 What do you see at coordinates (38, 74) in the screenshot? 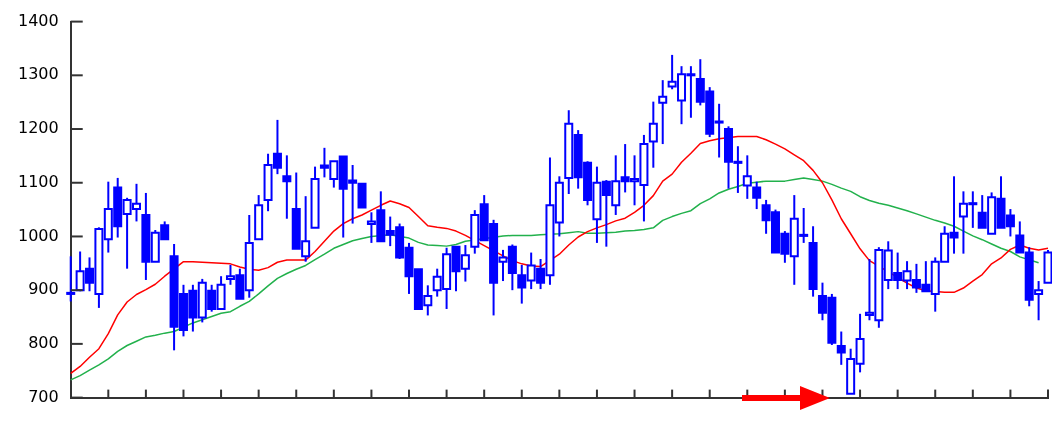
I see `y-tick-label: 1300` at bounding box center [38, 74].